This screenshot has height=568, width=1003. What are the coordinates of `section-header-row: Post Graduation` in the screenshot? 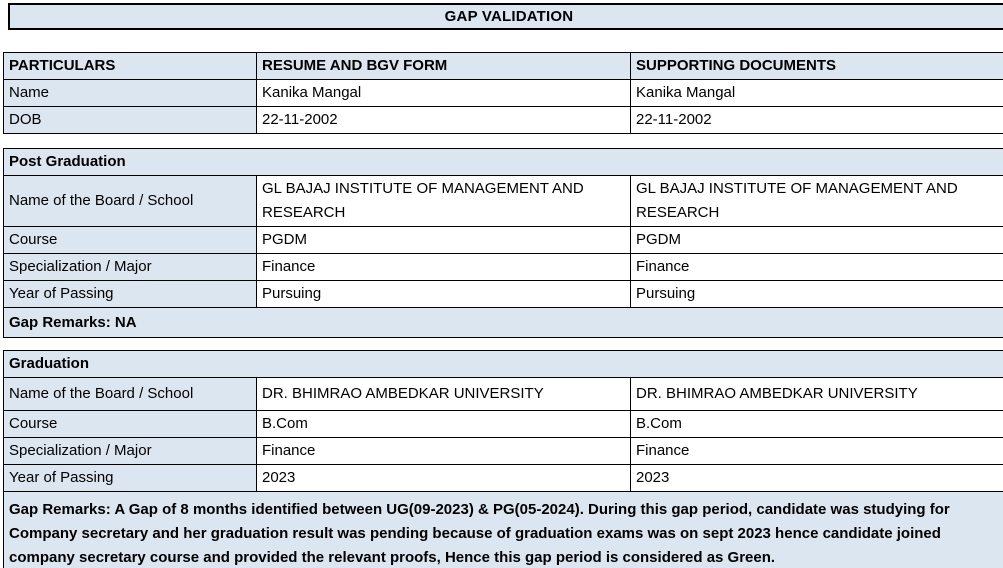 It's located at (503, 162).